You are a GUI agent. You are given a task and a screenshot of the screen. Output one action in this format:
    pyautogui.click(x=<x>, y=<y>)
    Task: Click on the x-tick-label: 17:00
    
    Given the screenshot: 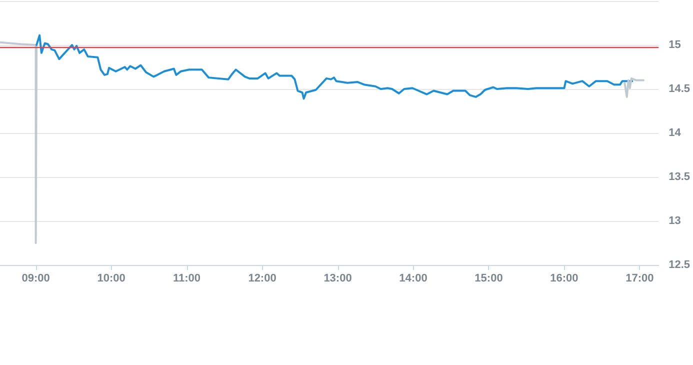 What is the action you would take?
    pyautogui.click(x=640, y=278)
    